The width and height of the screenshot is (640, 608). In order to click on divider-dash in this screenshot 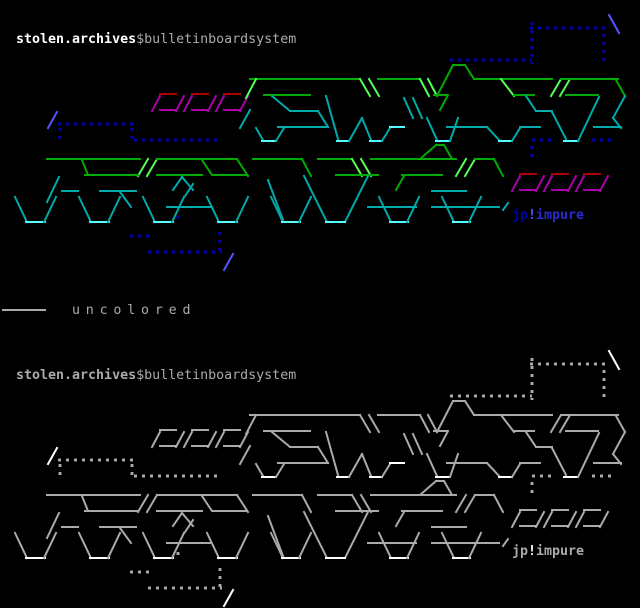, I will do `click(24, 310)`.